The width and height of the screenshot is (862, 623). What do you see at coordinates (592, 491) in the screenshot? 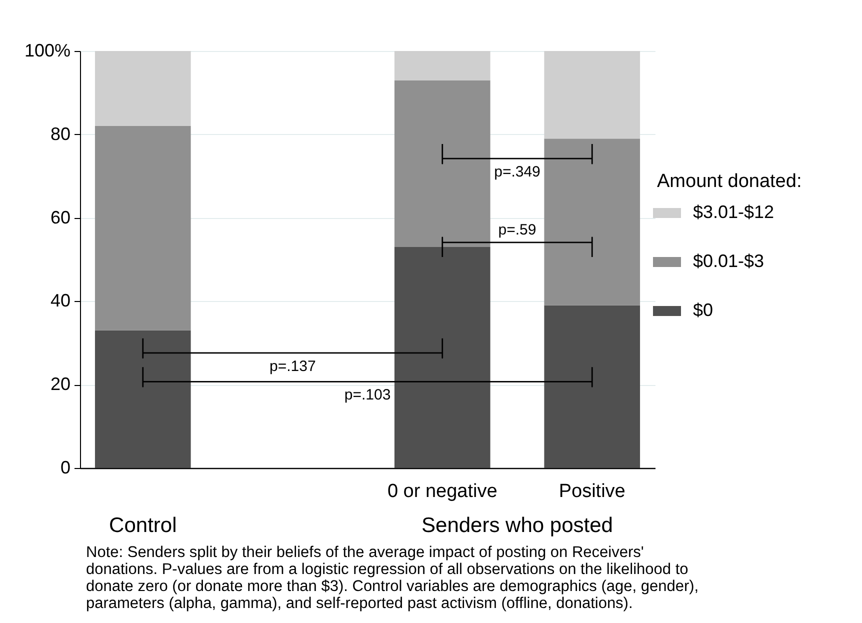
I see `x-tick-label: Positive` at bounding box center [592, 491].